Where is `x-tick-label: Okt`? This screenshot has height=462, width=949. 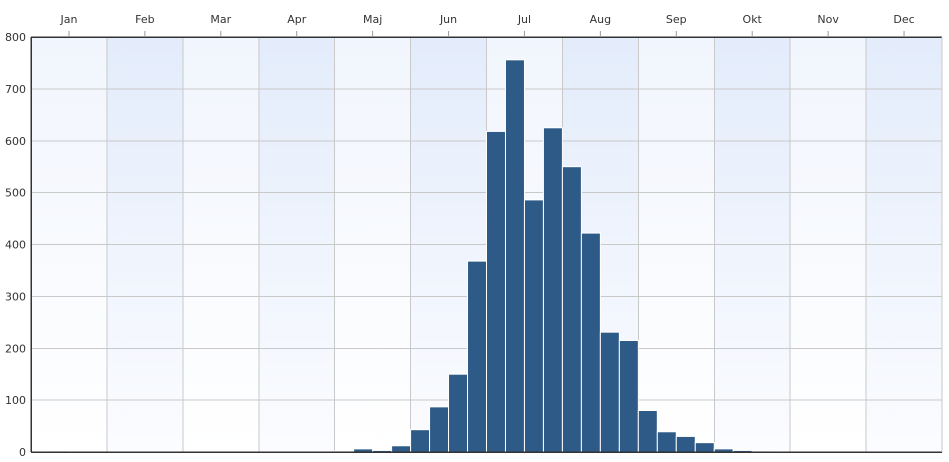 x-tick-label: Okt is located at coordinates (753, 19).